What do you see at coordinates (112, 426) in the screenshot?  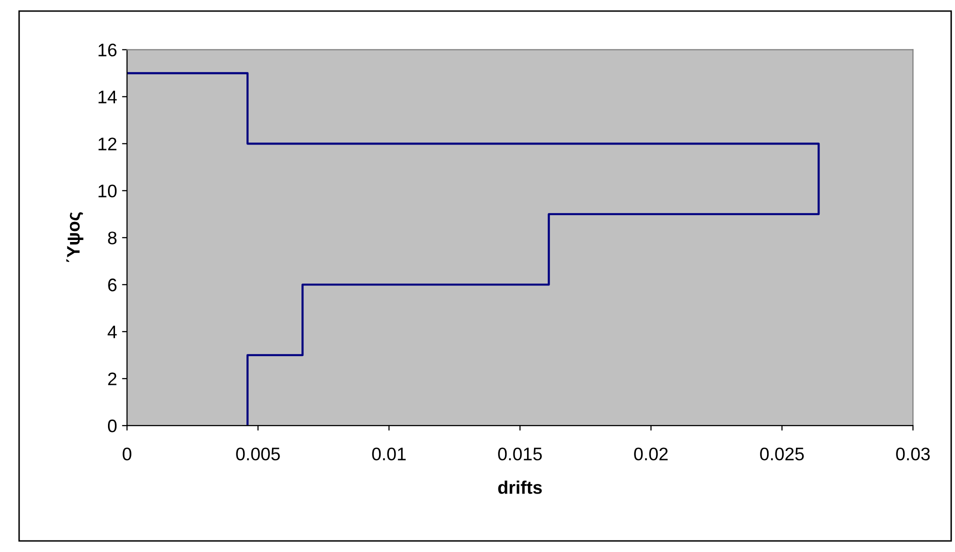 I see `y-tick-label: 0` at bounding box center [112, 426].